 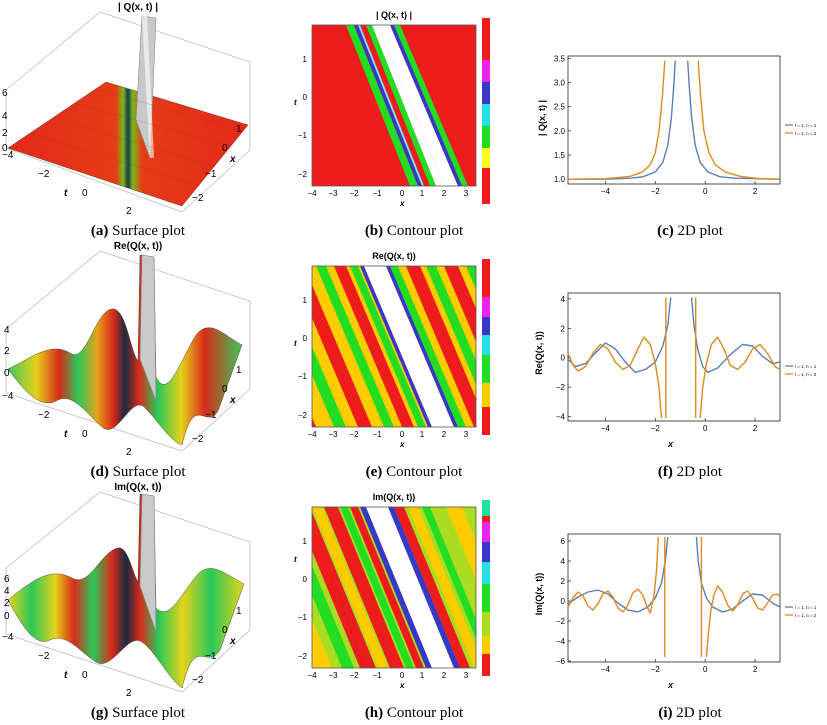 What do you see at coordinates (560, 107) in the screenshot?
I see `y-tick-label: 2.5` at bounding box center [560, 107].